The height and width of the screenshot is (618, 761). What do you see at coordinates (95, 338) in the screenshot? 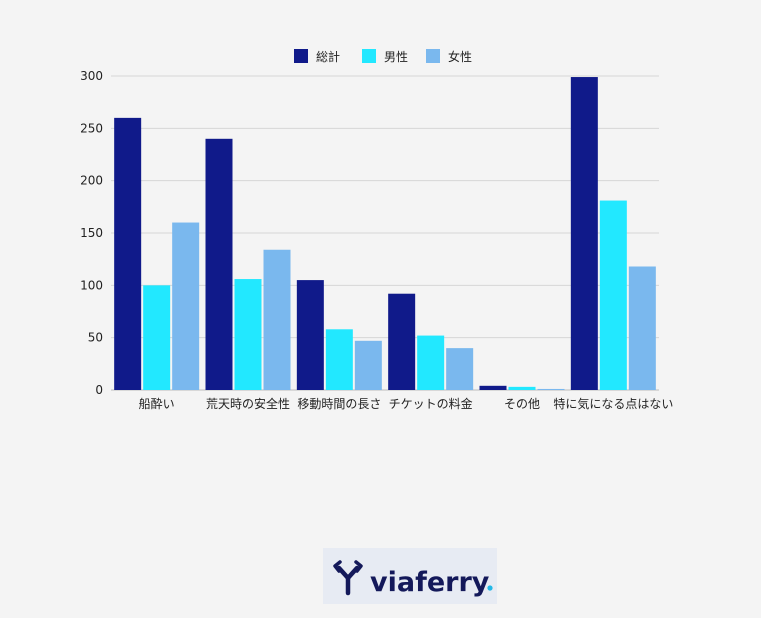
I see `y-tick-label: 50` at bounding box center [95, 338].